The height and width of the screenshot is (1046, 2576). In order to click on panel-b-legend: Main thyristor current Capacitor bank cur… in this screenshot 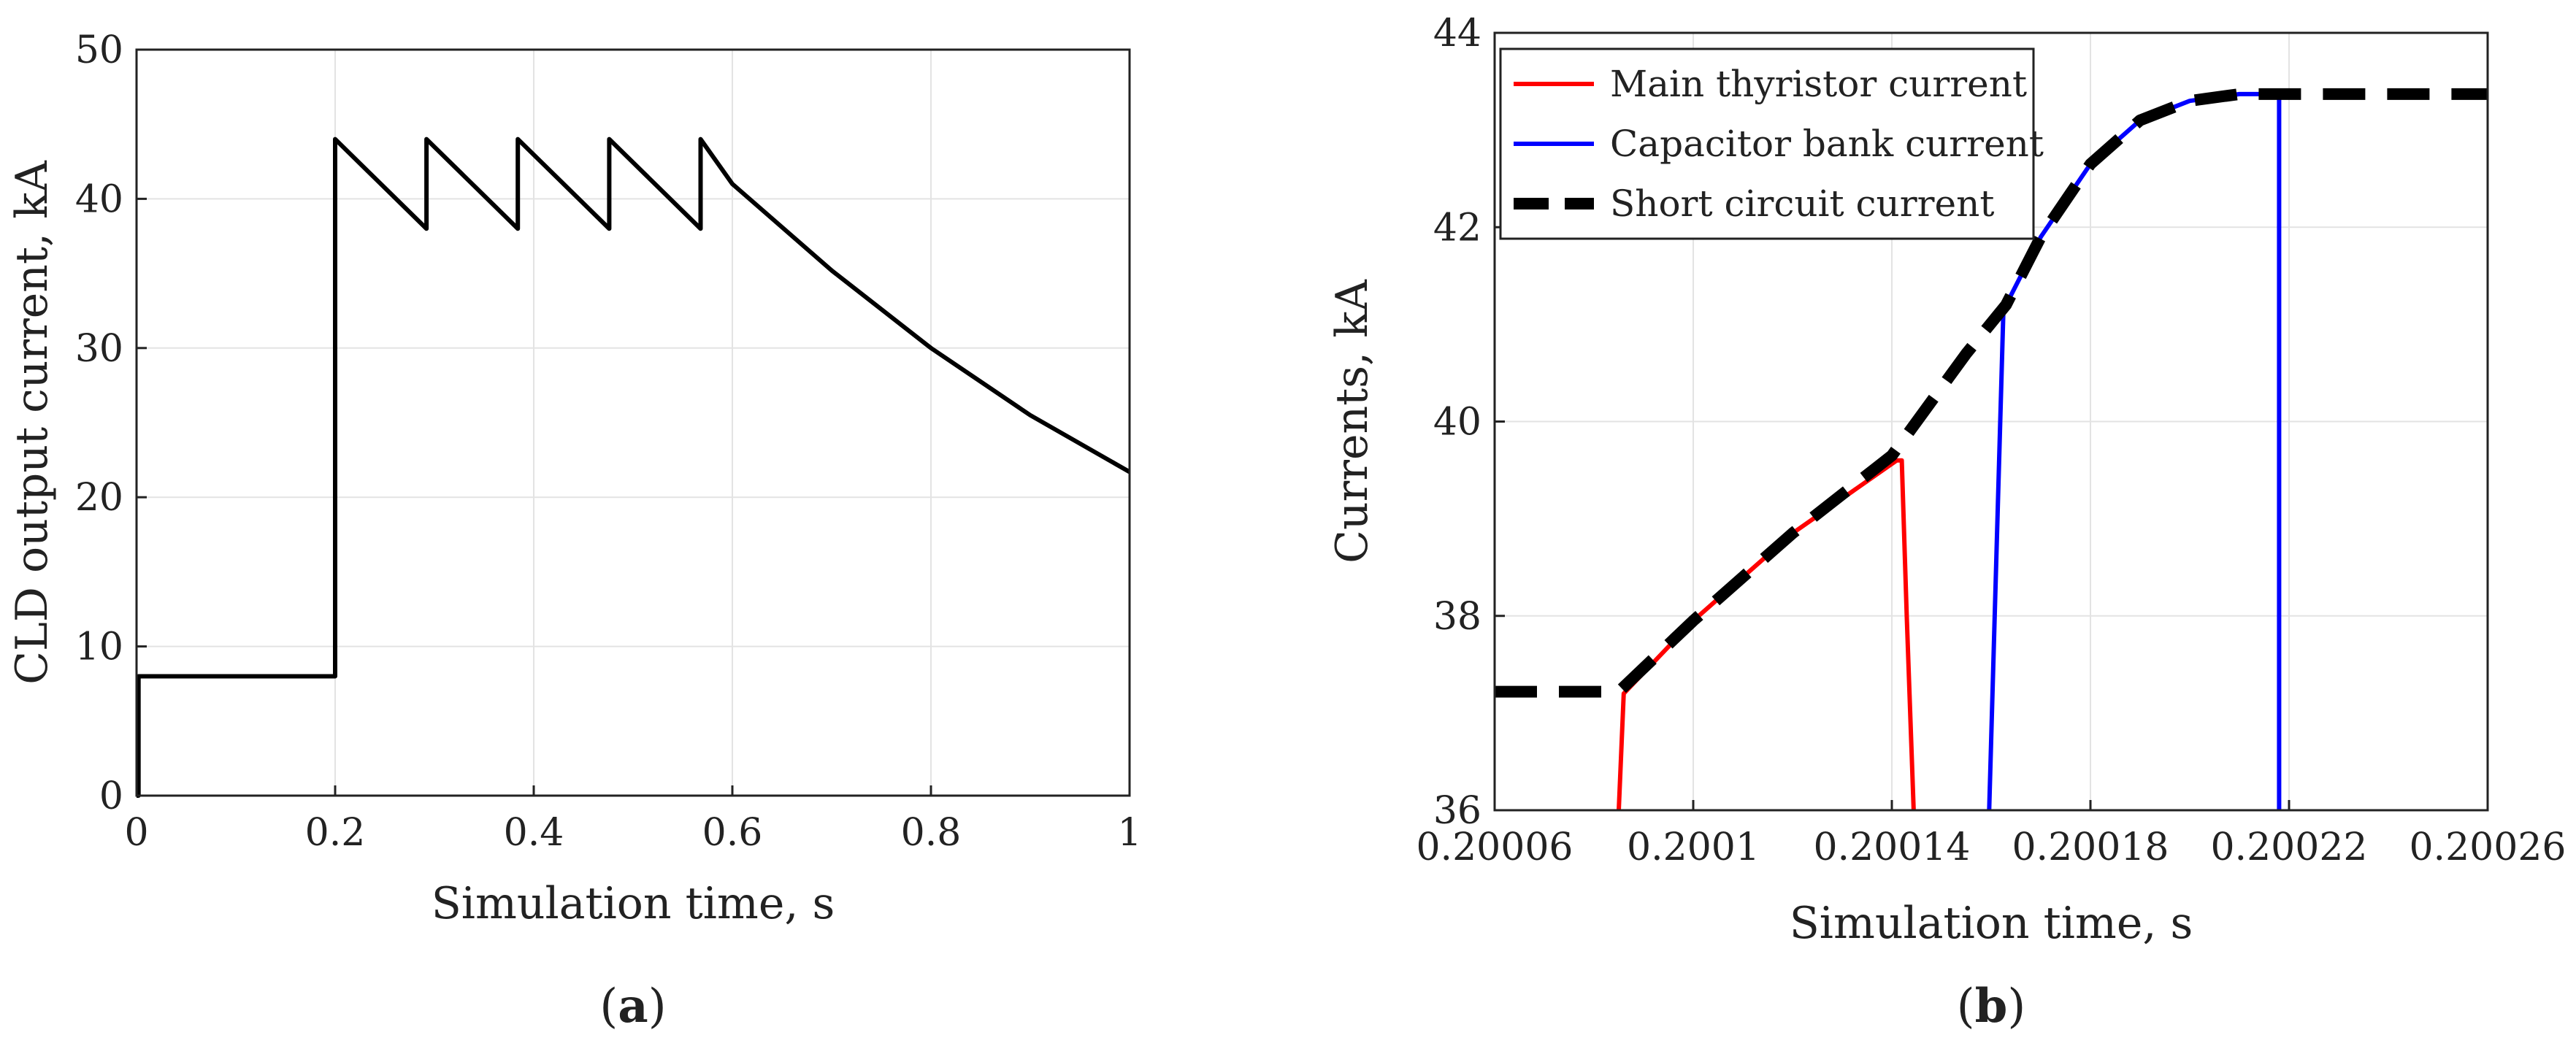, I will do `click(1772, 143)`.